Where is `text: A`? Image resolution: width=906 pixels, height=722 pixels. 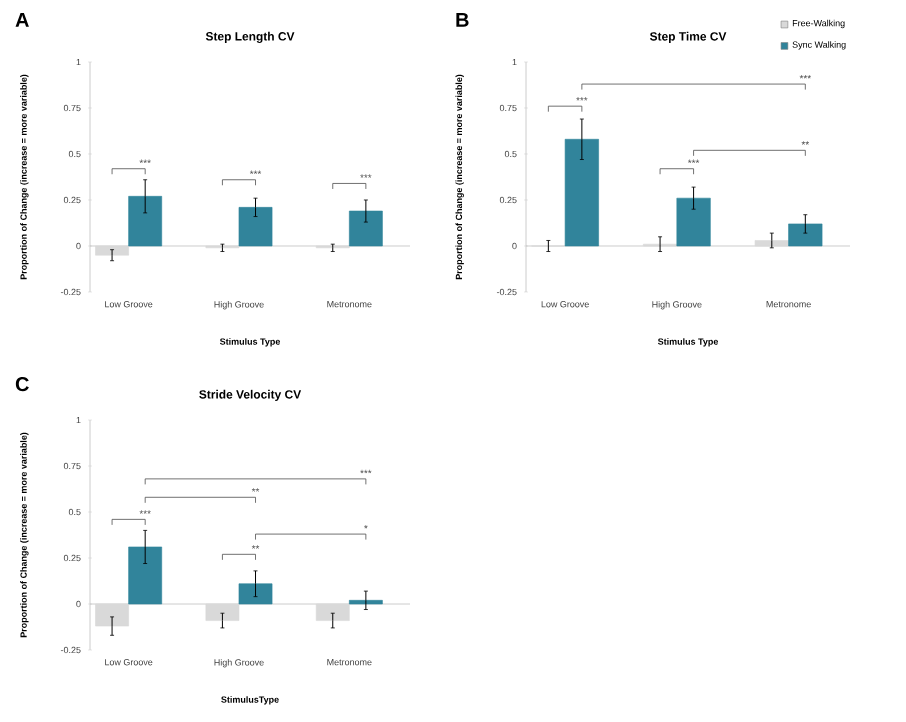 text: A is located at coordinates (22, 20).